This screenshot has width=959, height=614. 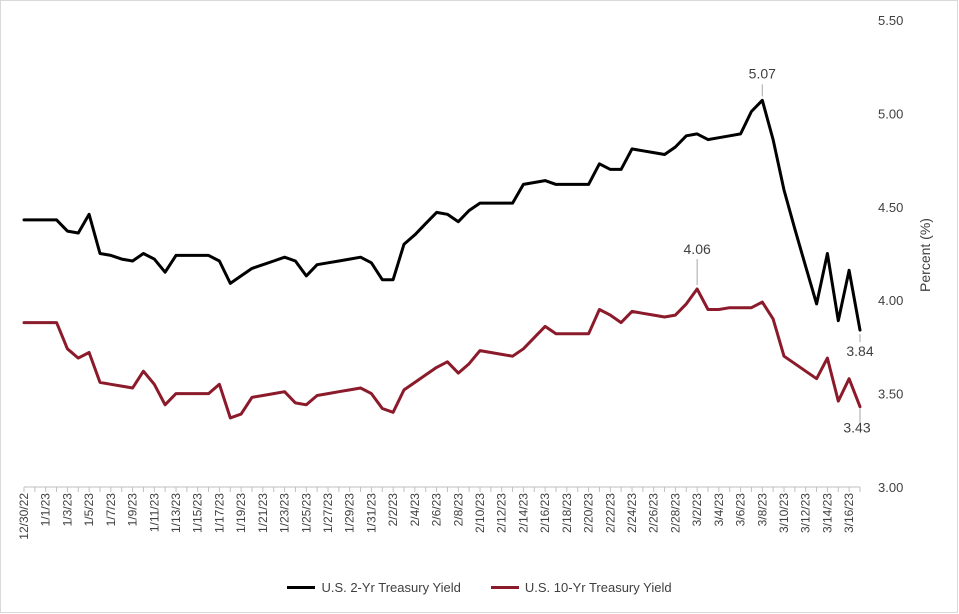 I want to click on x-tick-label: 1/9/23, so click(x=133, y=510).